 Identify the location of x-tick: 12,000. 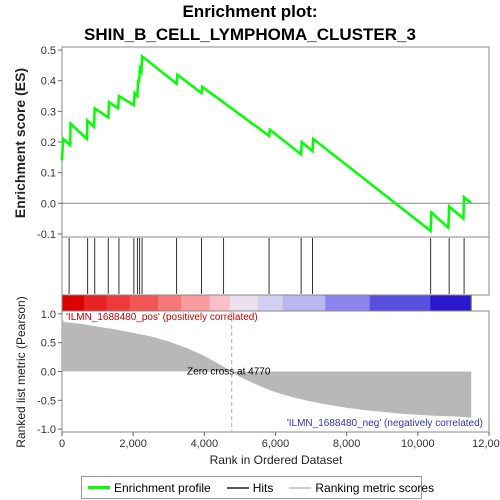
(486, 441).